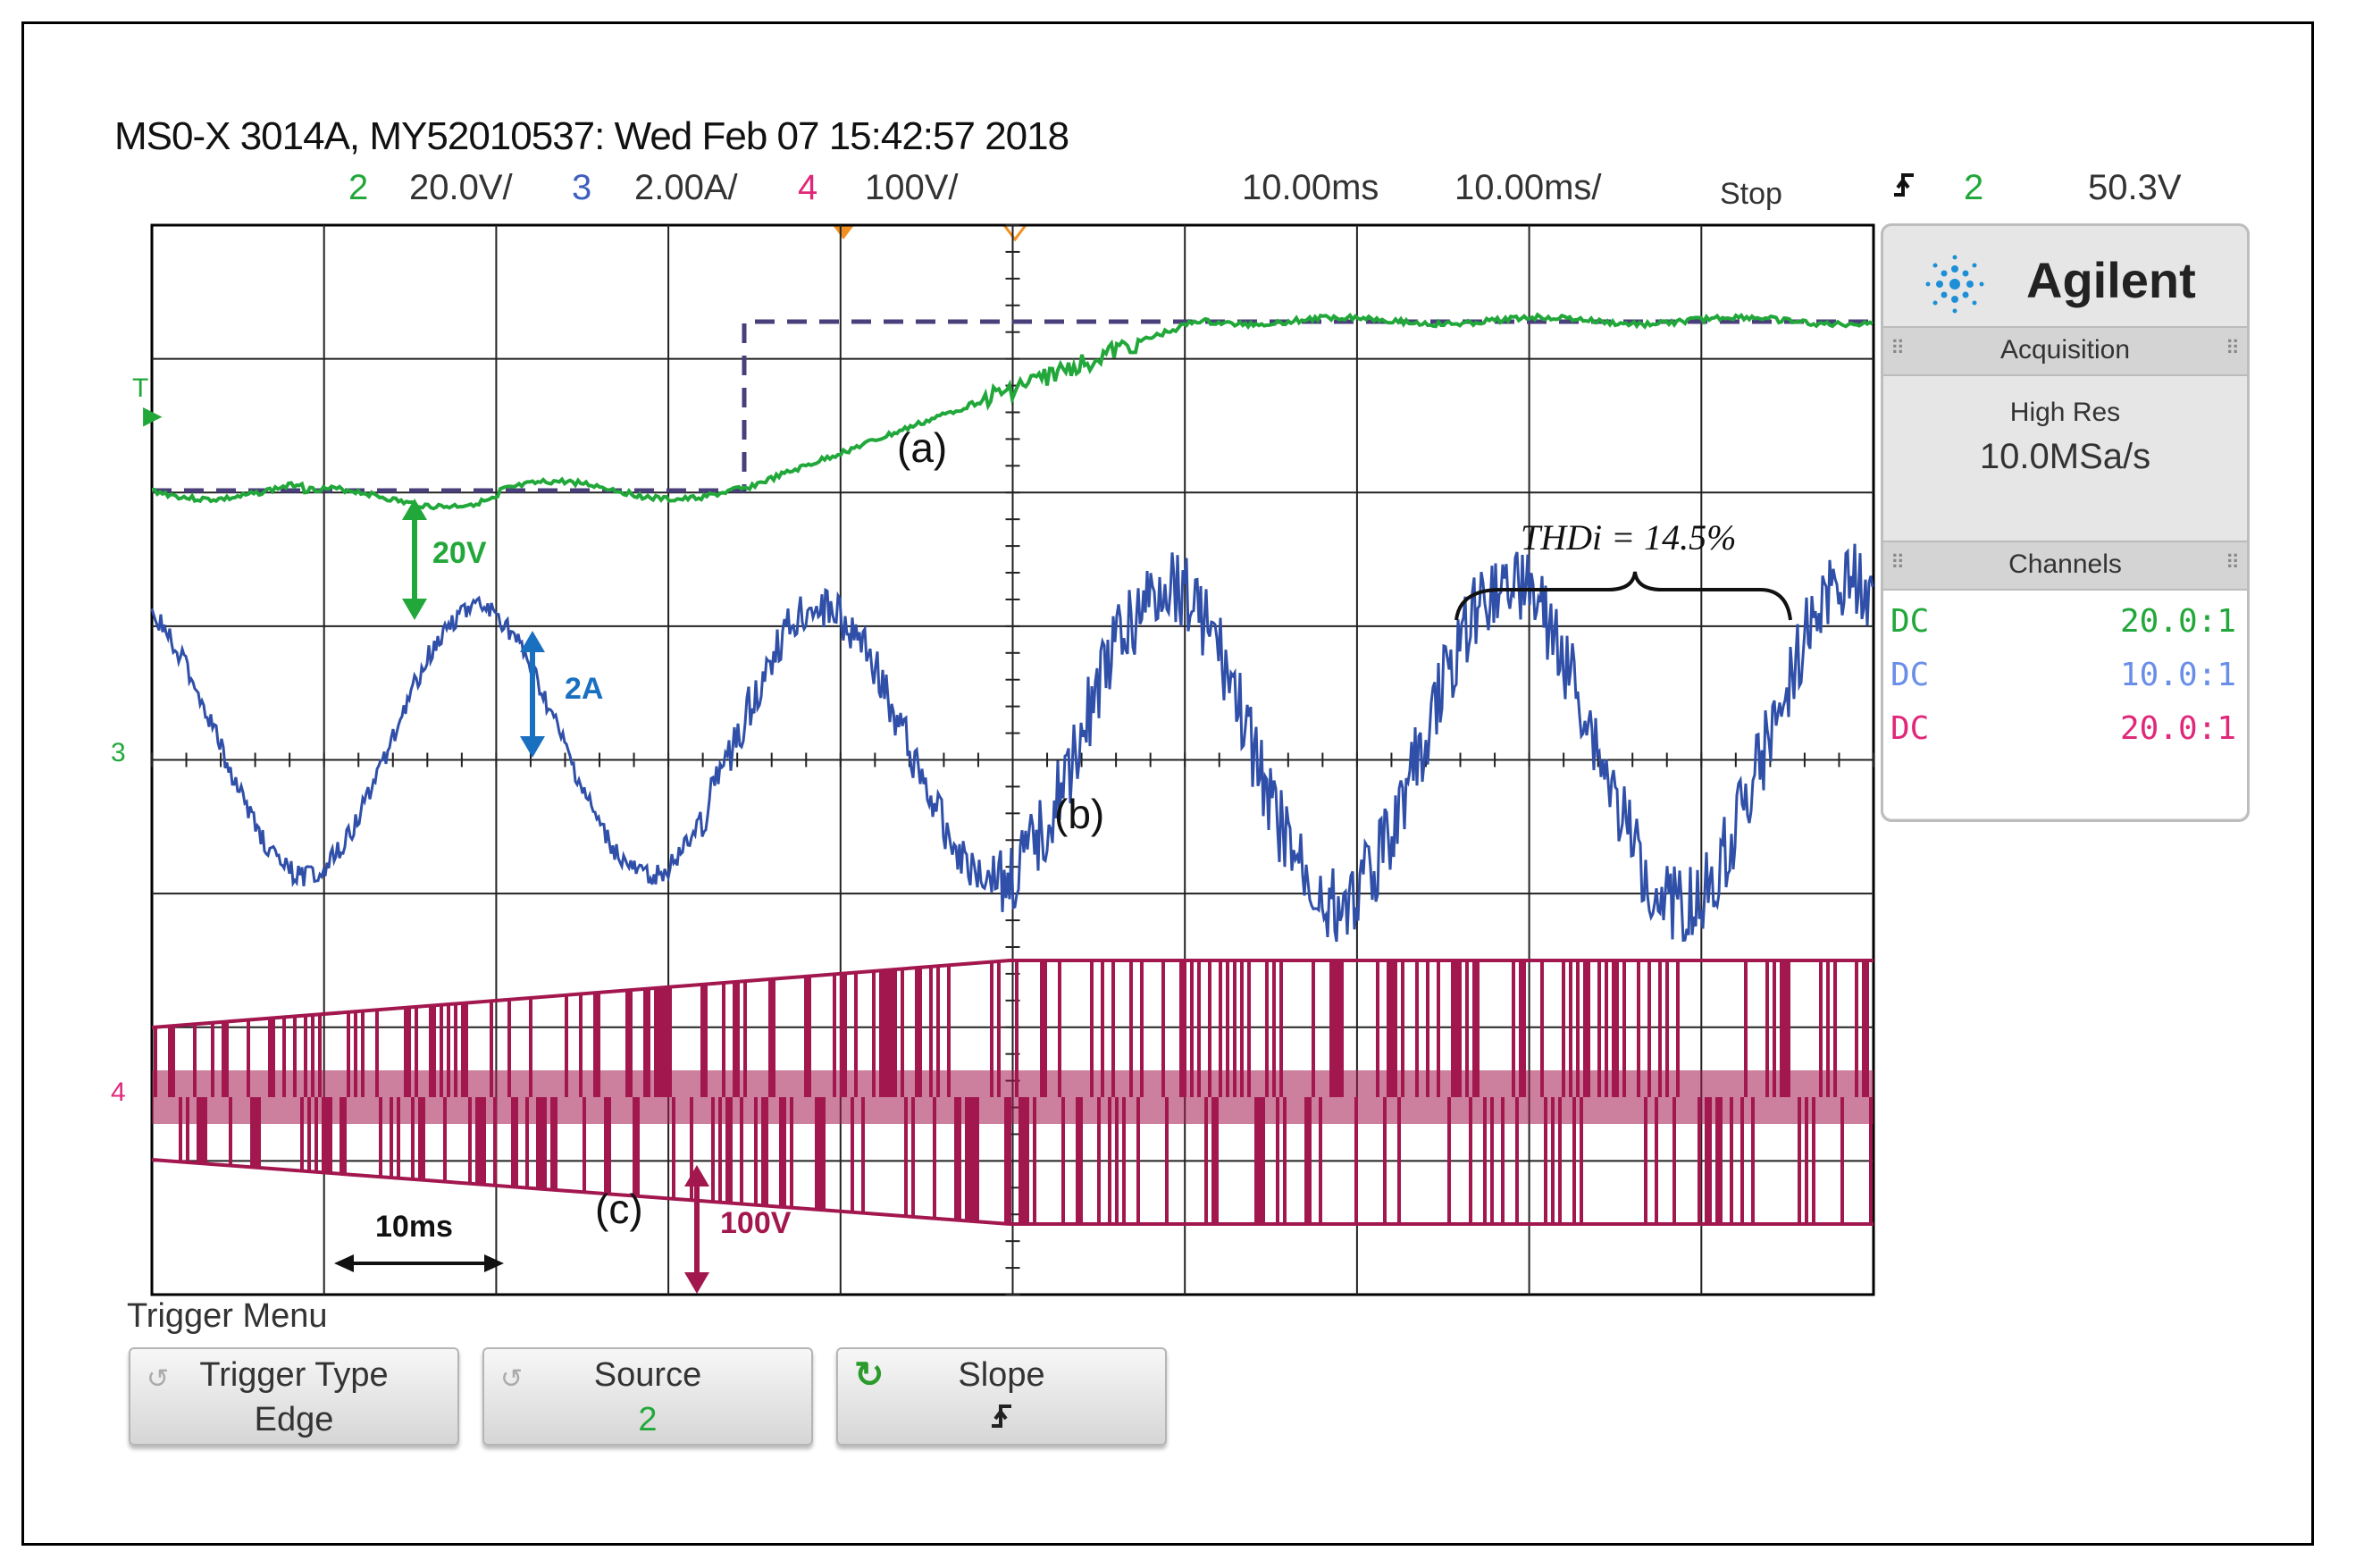 The width and height of the screenshot is (2364, 1568). What do you see at coordinates (808, 187) in the screenshot?
I see `ch4-number: 4` at bounding box center [808, 187].